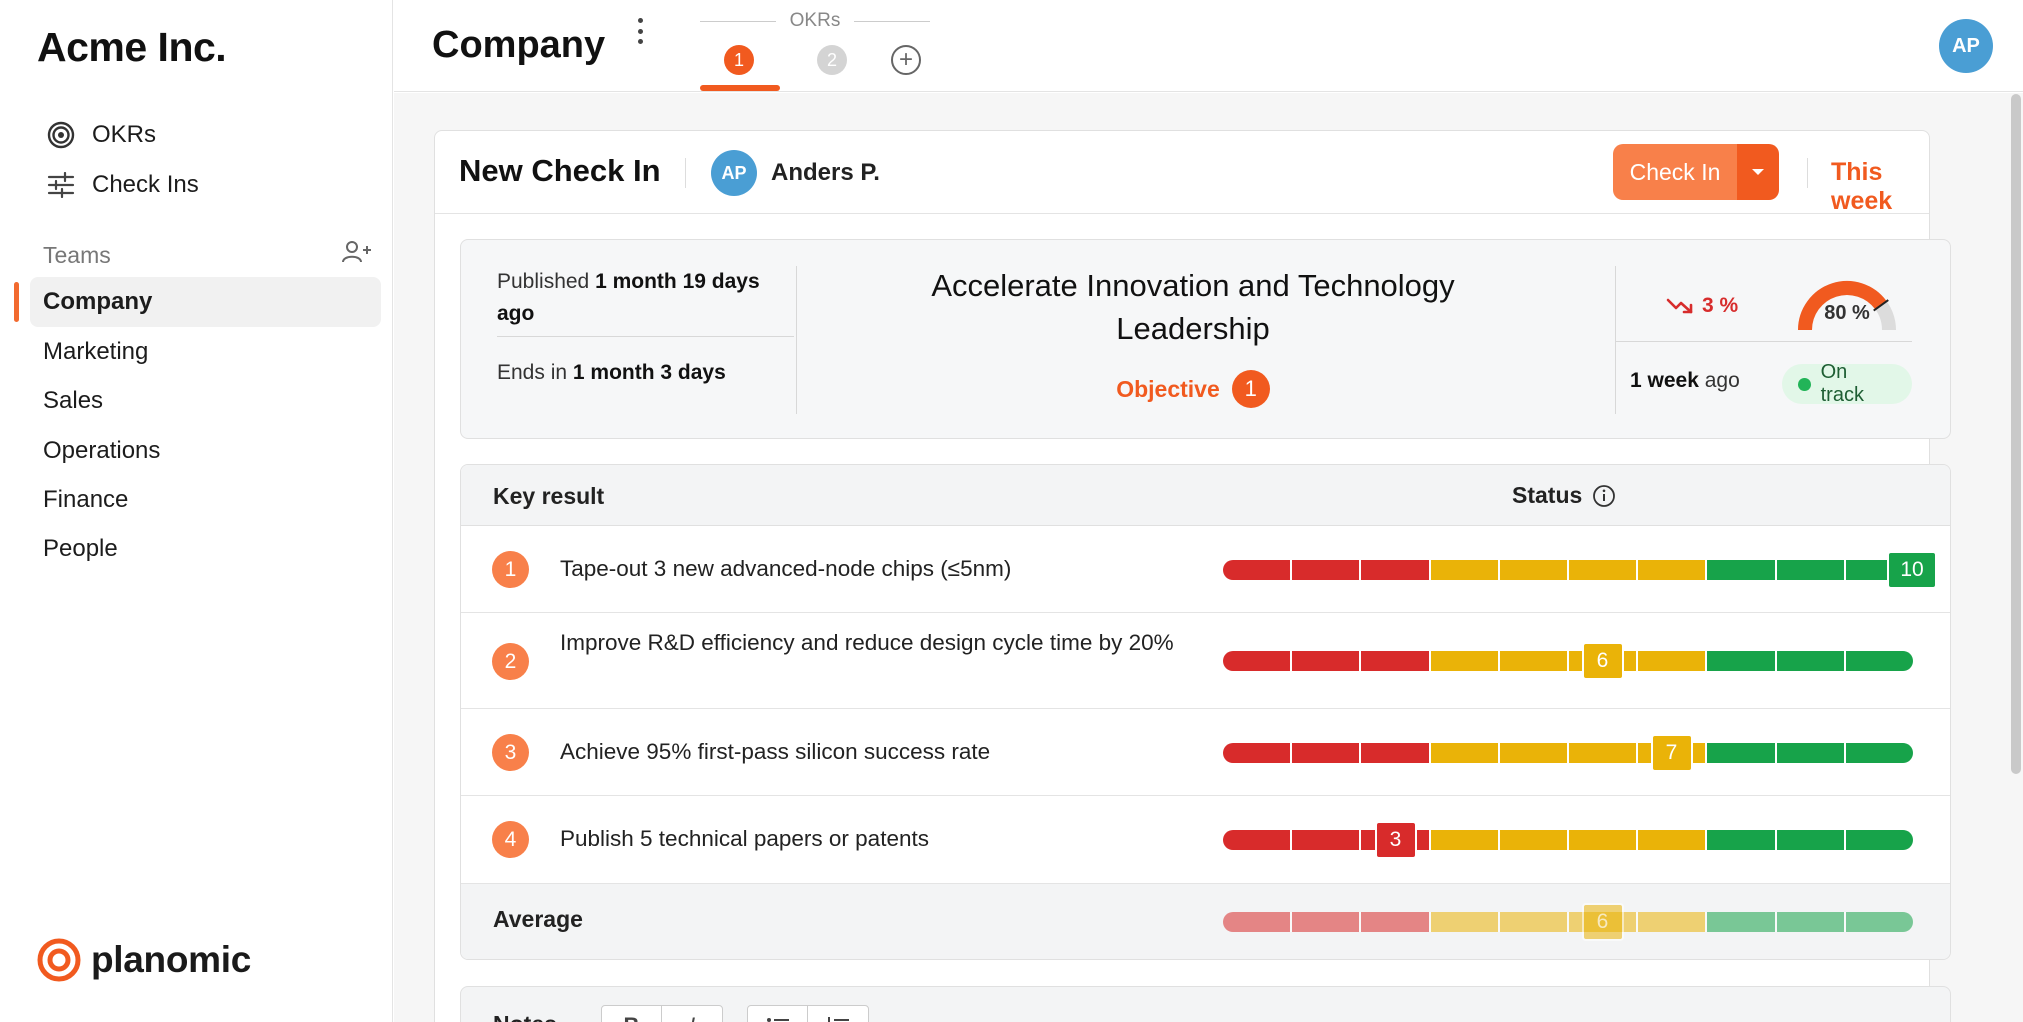  Describe the element at coordinates (205, 302) in the screenshot. I see `team-item-company: Company` at that location.